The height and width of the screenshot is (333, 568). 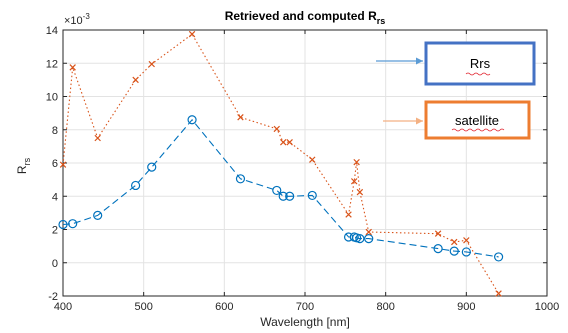 What do you see at coordinates (547, 307) in the screenshot?
I see `x-tick-label: 1000` at bounding box center [547, 307].